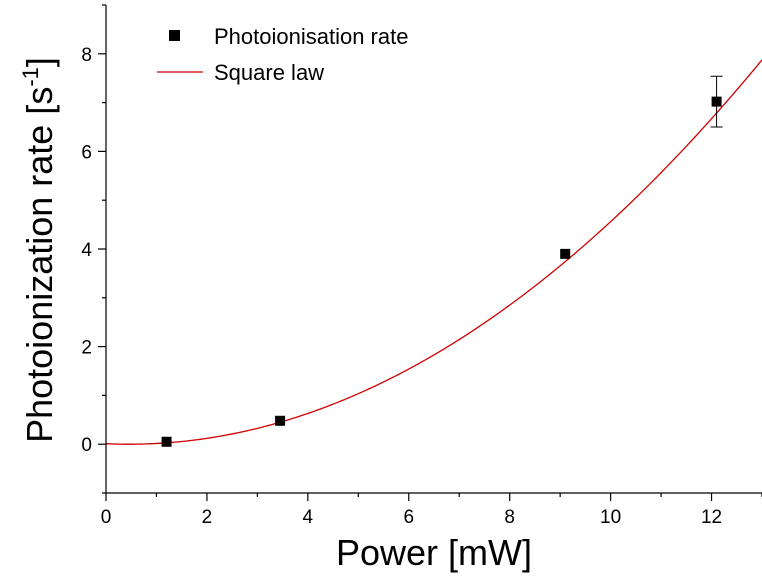 The image size is (762, 580). What do you see at coordinates (610, 517) in the screenshot?
I see `x-tick-label: 10` at bounding box center [610, 517].